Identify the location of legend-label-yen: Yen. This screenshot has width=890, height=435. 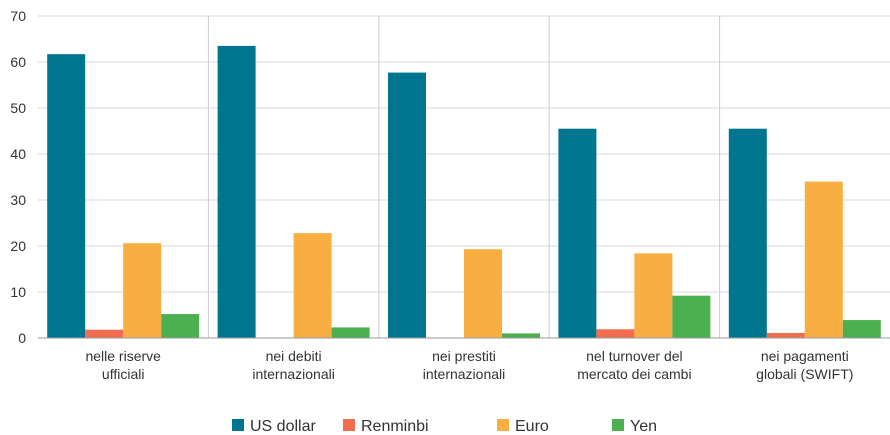
(643, 426).